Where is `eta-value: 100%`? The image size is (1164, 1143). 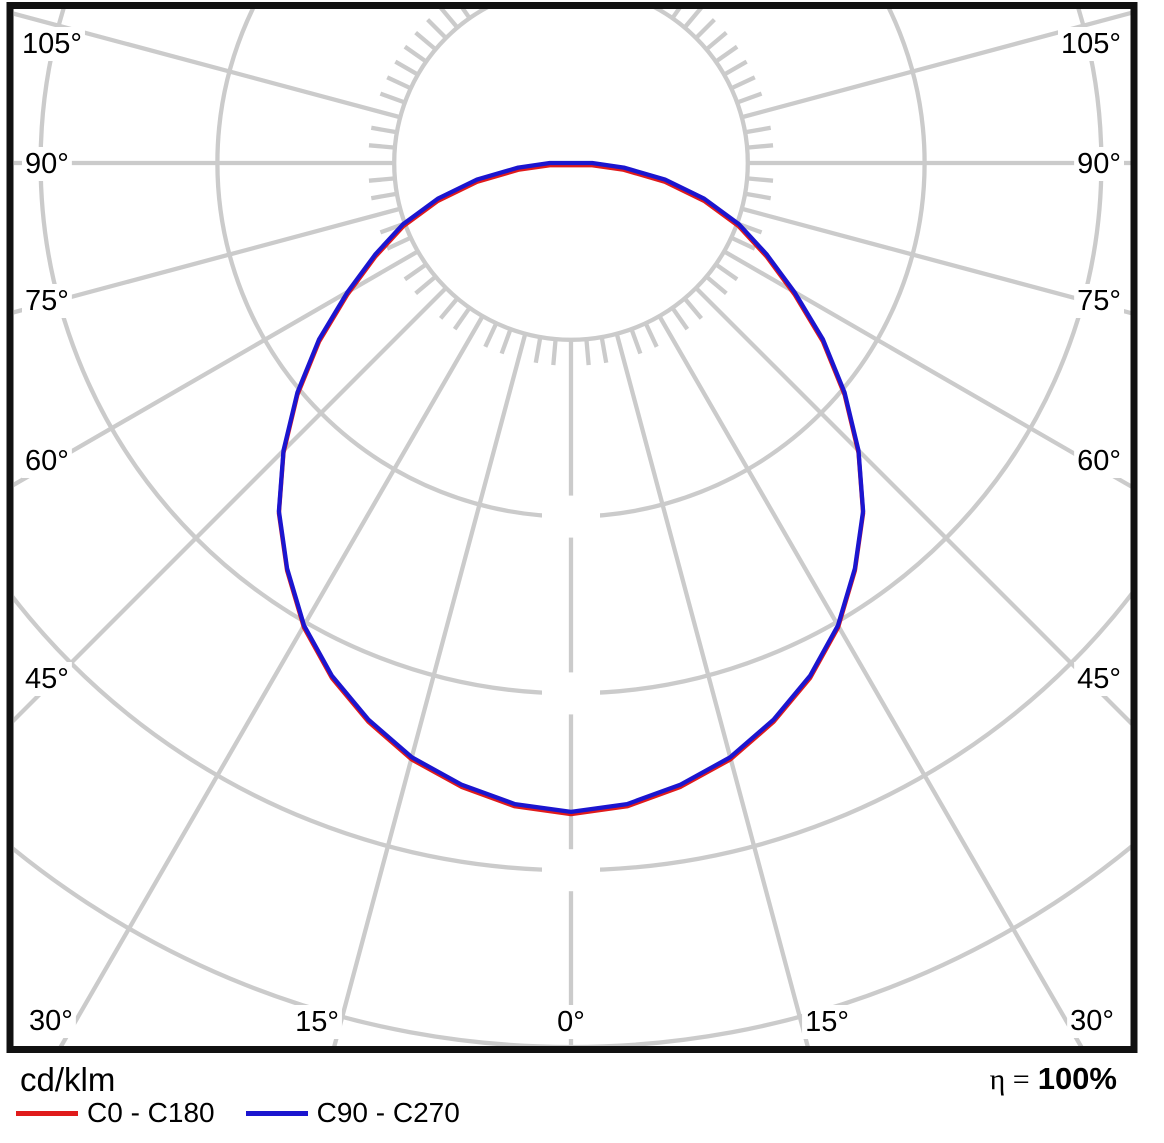 eta-value: 100% is located at coordinates (1077, 1078).